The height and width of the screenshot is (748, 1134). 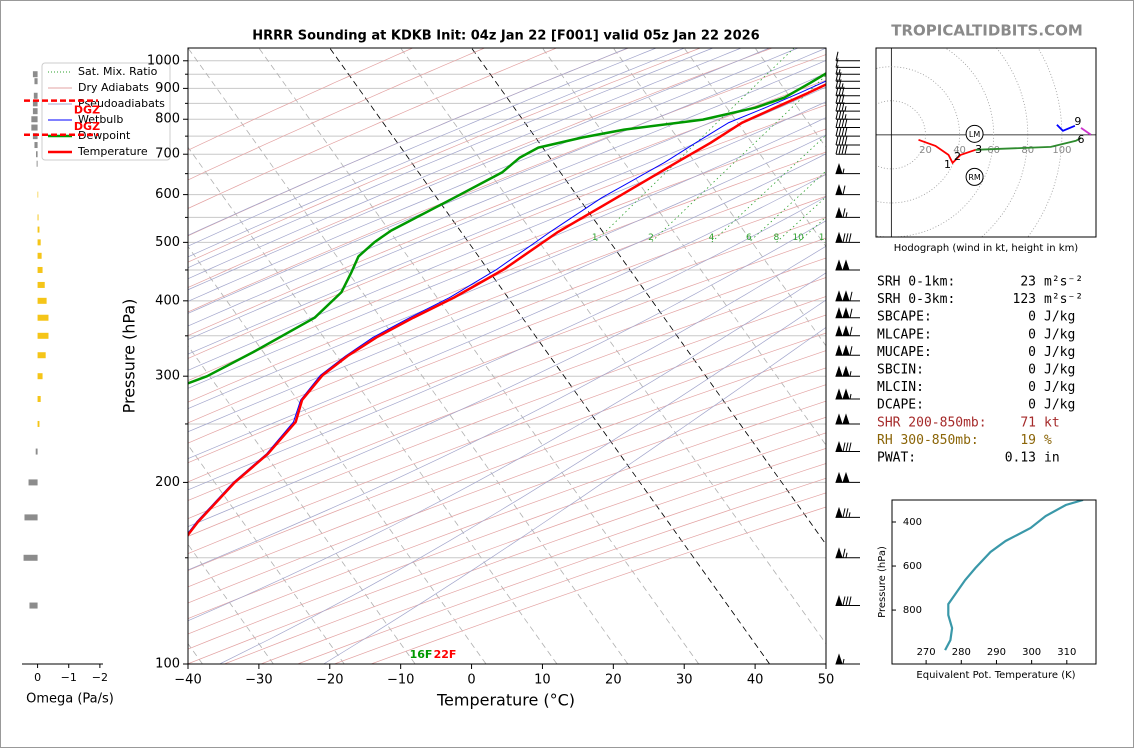 I want to click on hodograph-frame, so click(x=986, y=142).